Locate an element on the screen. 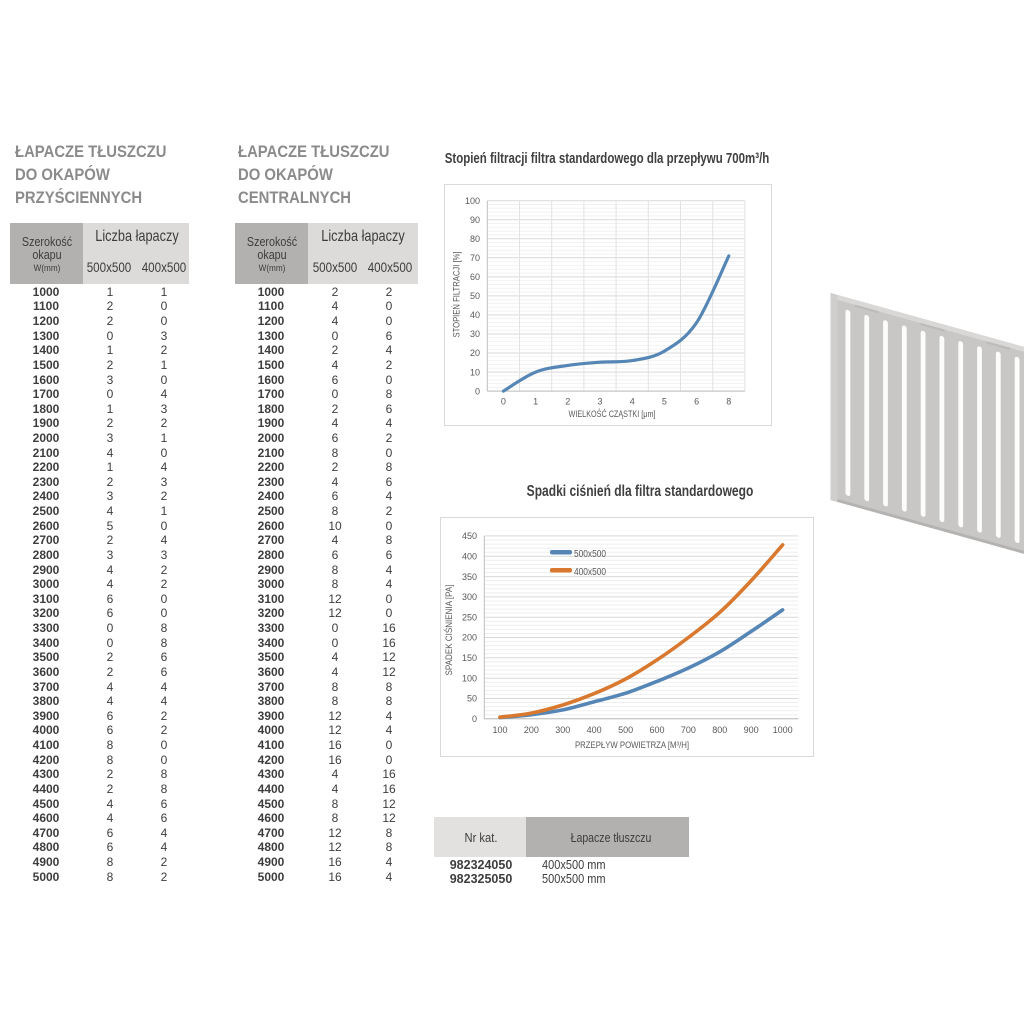  svg-text: 900 is located at coordinates (751, 730).